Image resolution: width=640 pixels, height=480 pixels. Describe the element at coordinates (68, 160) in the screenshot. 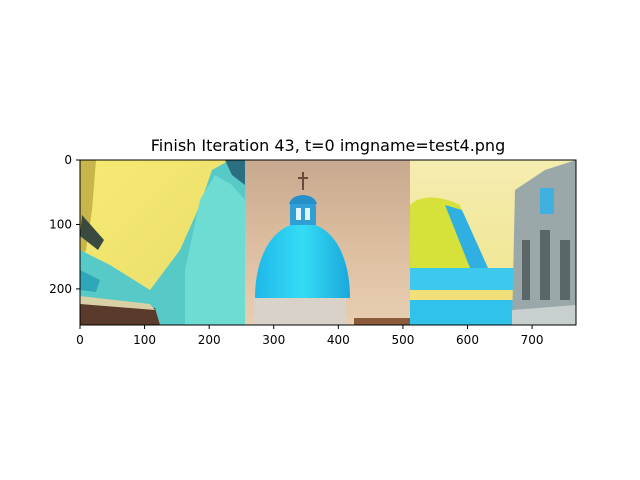

I see `y-tick-label: 0` at that location.